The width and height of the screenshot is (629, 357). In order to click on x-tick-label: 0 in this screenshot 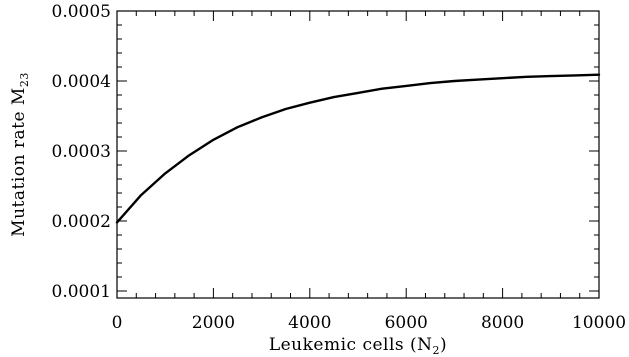, I will do `click(117, 323)`.